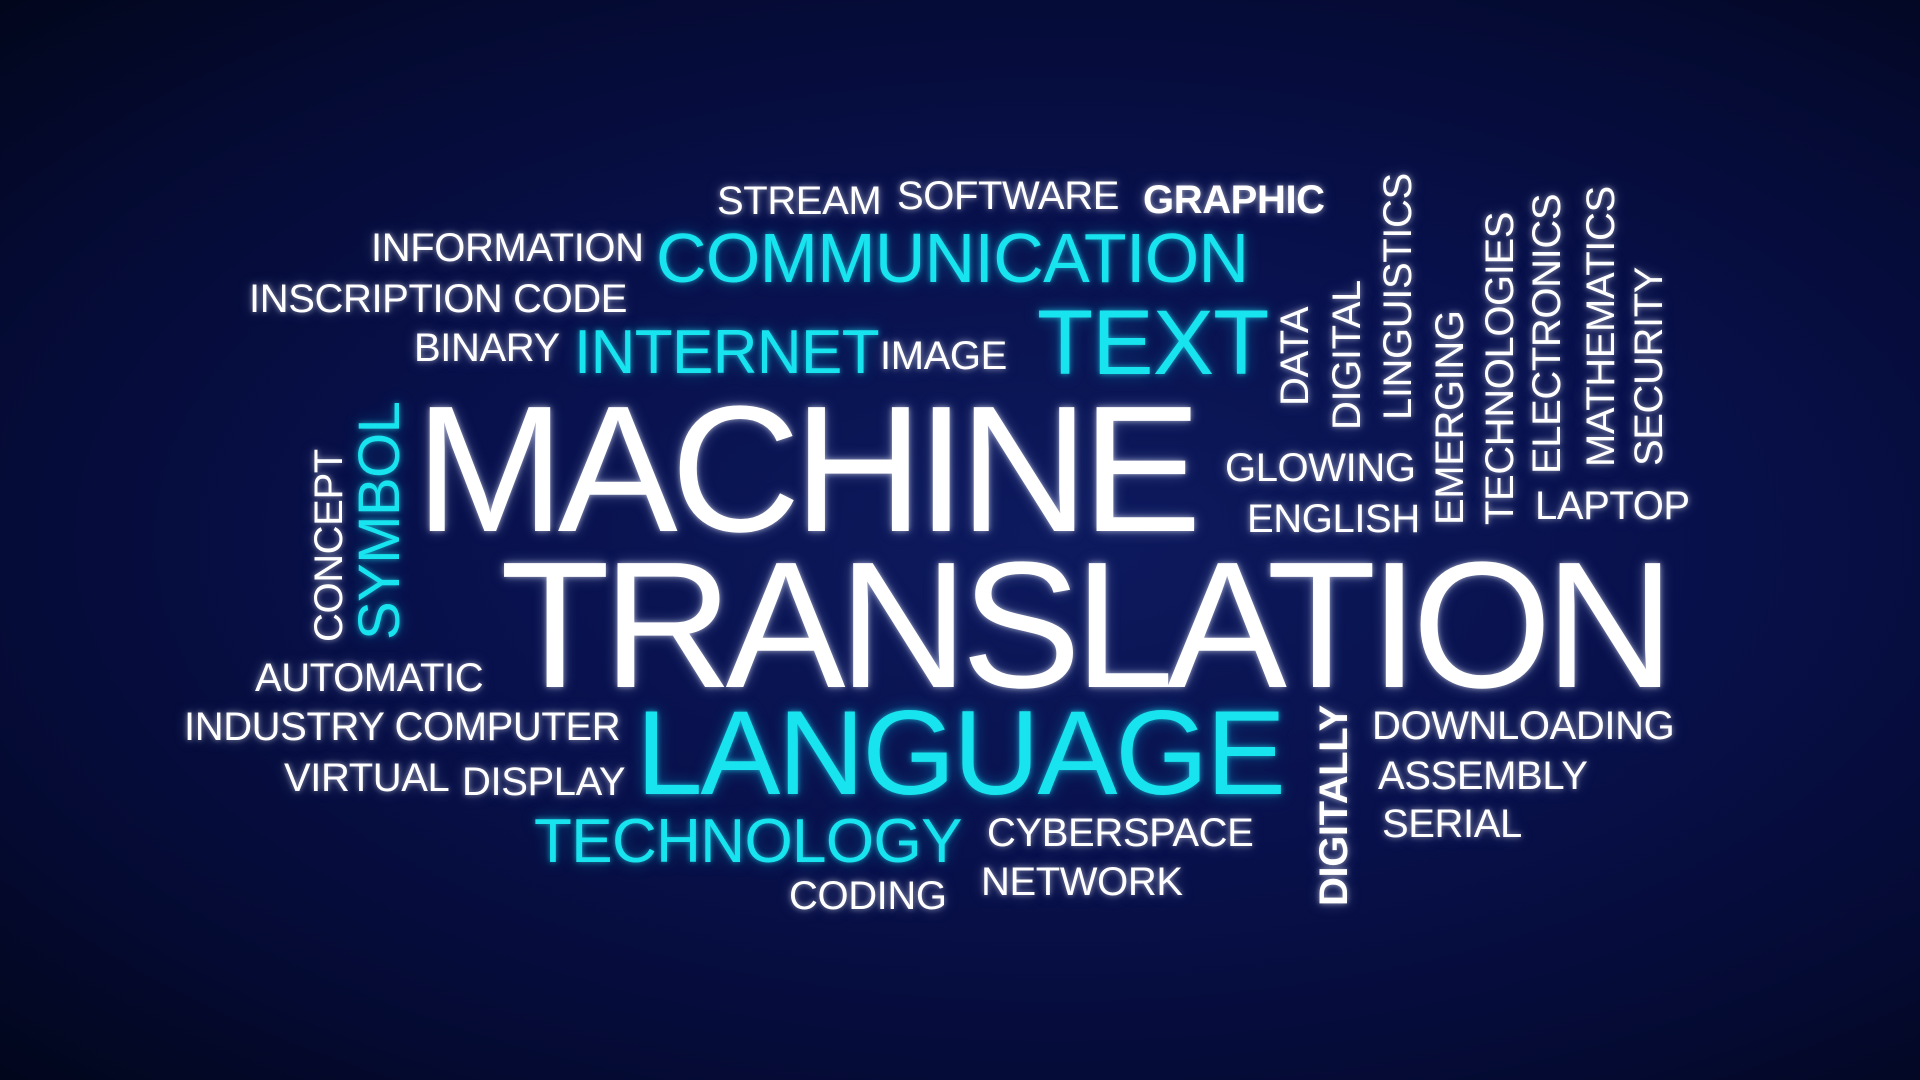 Image resolution: width=1920 pixels, height=1080 pixels. What do you see at coordinates (487, 348) in the screenshot?
I see `word-binary: BINARY` at bounding box center [487, 348].